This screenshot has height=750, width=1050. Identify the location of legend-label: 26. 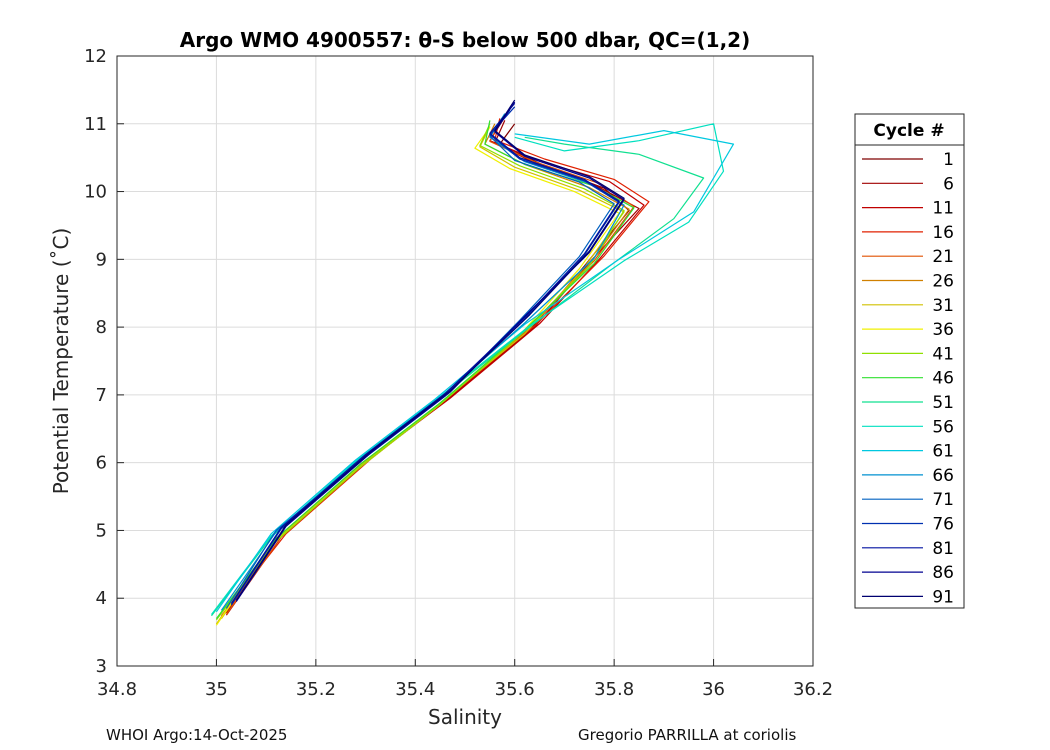
(943, 282).